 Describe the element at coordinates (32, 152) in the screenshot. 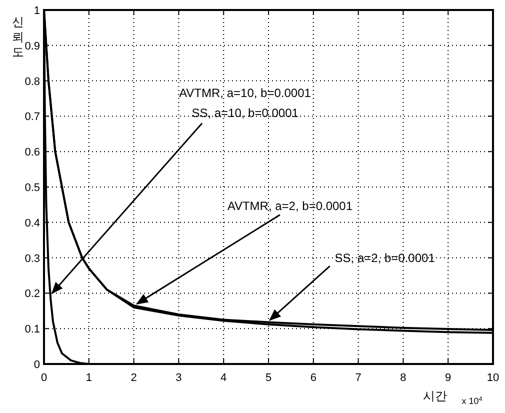

I see `y-tick-label: 0.6` at that location.